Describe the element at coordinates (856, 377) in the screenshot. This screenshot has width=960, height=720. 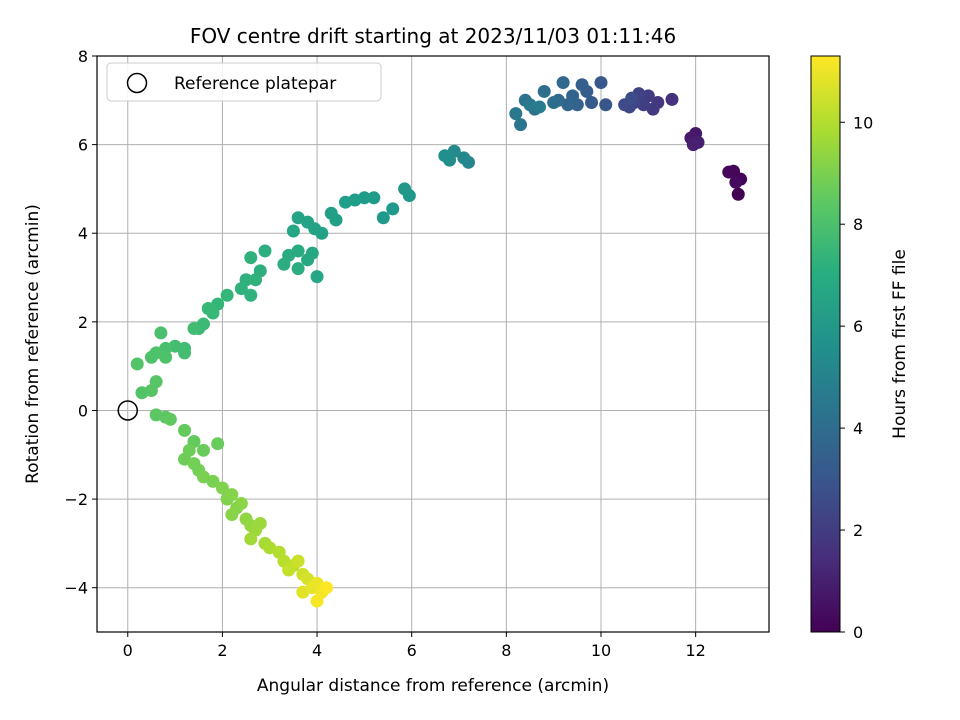
I see `colorbar-ticks: 0 2 4 6 8 10` at that location.